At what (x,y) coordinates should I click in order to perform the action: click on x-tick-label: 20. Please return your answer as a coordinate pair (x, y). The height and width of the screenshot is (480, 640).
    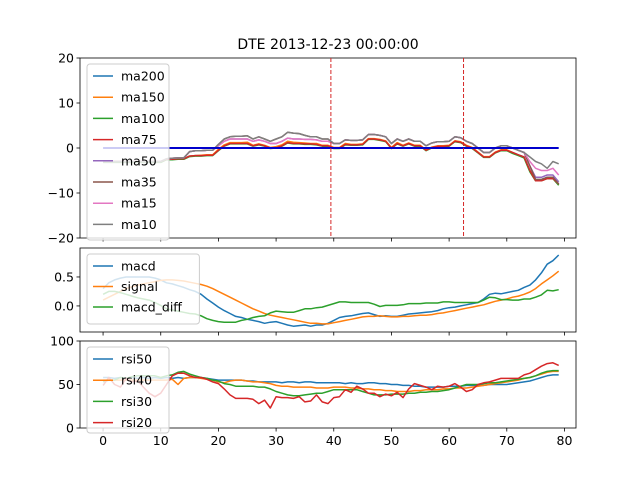
    Looking at the image, I should click on (218, 440).